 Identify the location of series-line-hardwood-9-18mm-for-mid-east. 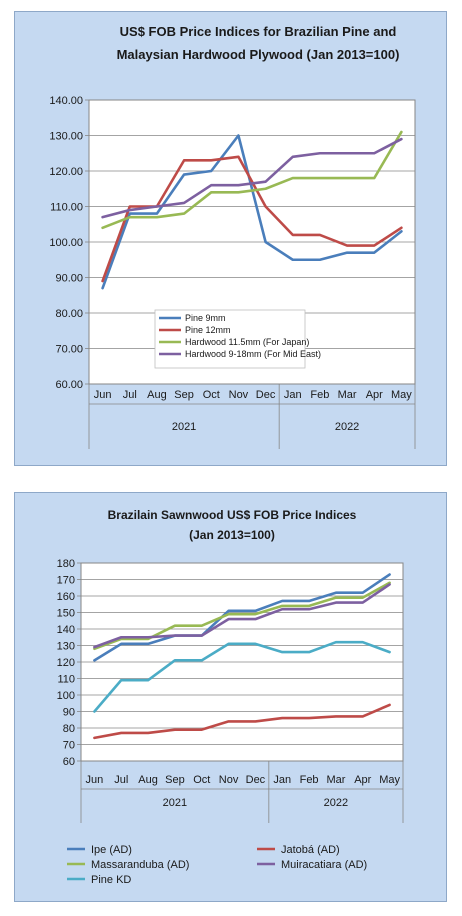
(252, 178).